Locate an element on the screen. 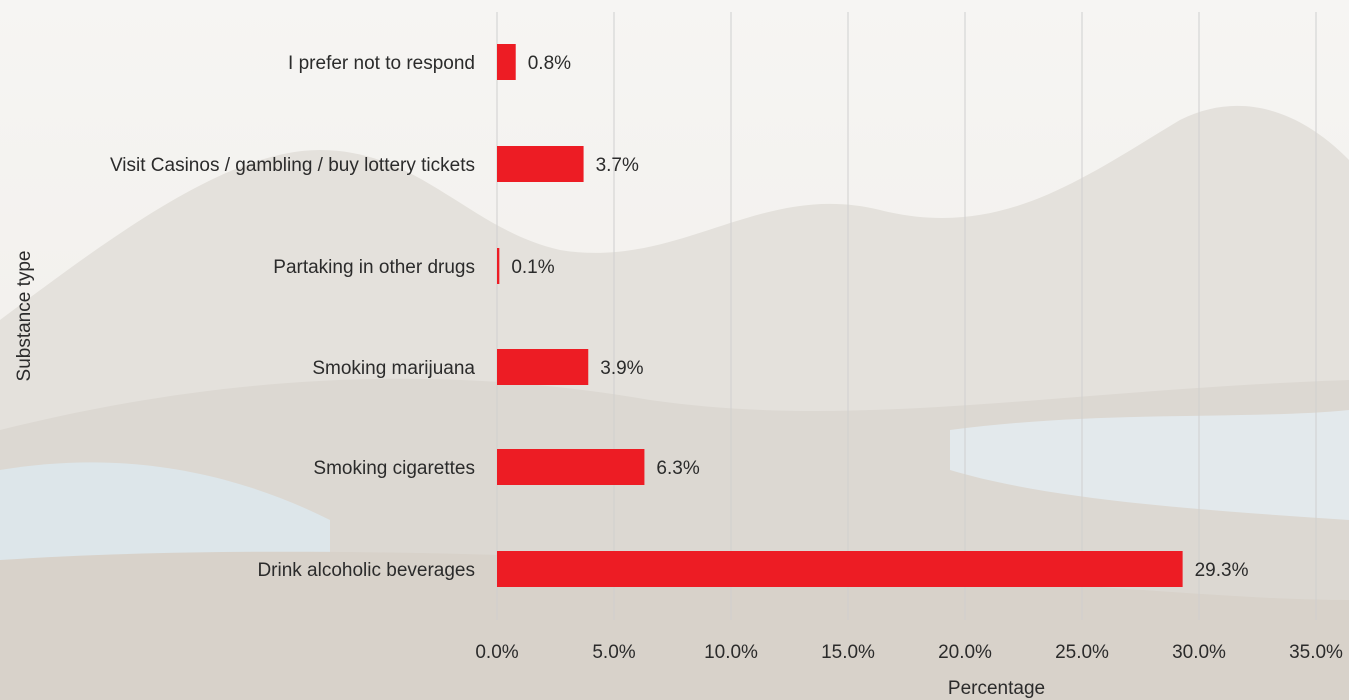 The image size is (1349, 700). x-tick-label: 15.0% is located at coordinates (848, 652).